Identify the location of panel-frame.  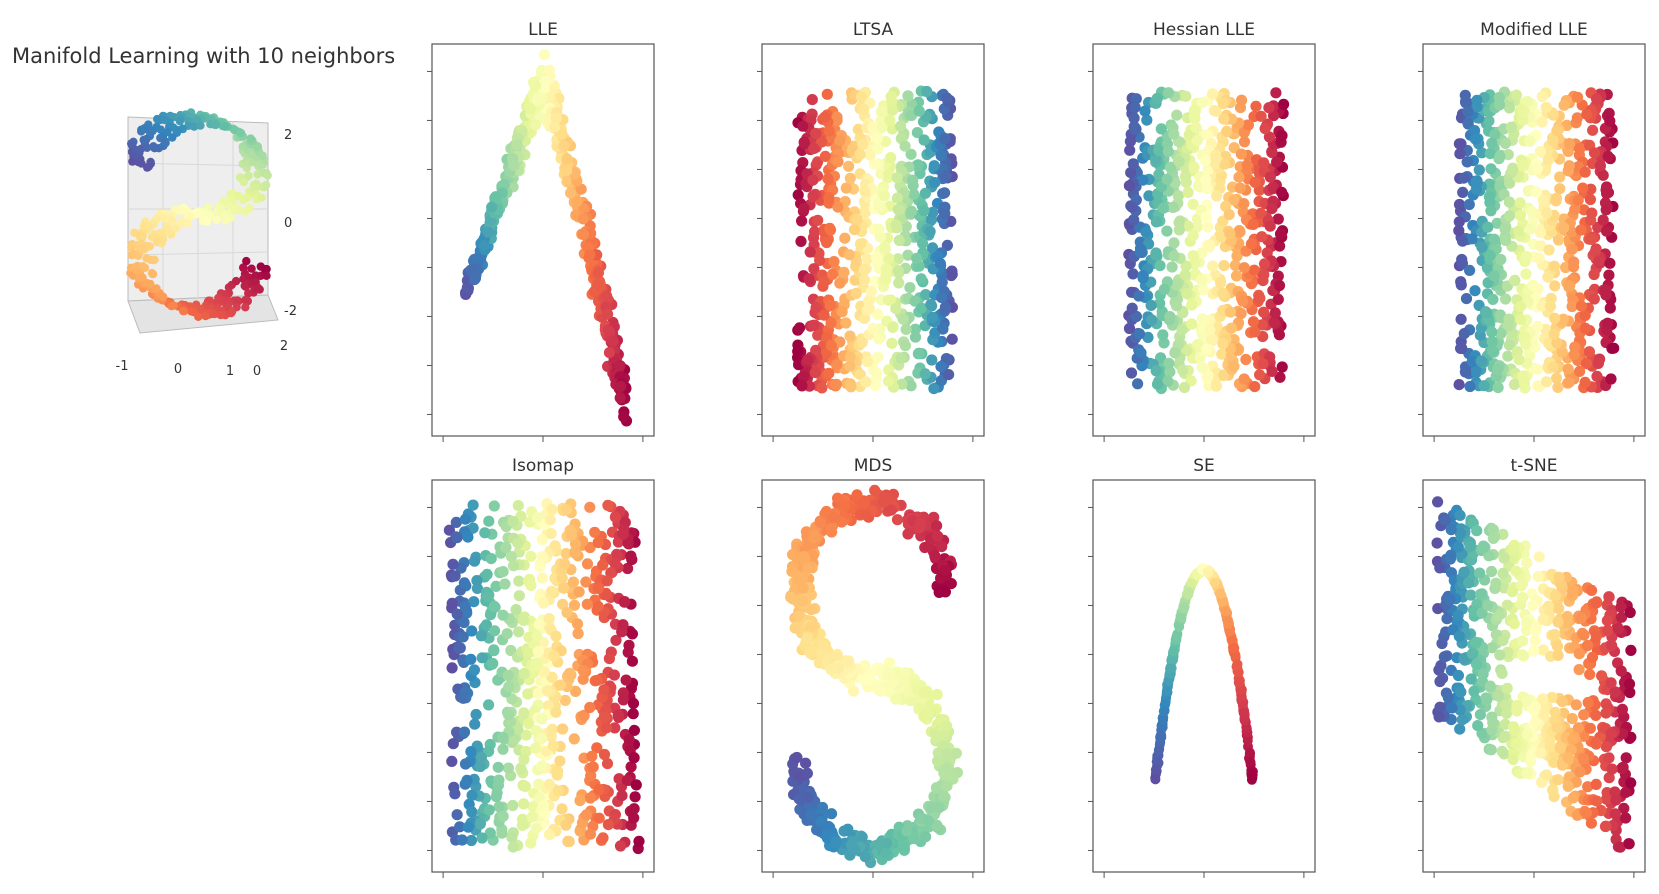
(1204, 676).